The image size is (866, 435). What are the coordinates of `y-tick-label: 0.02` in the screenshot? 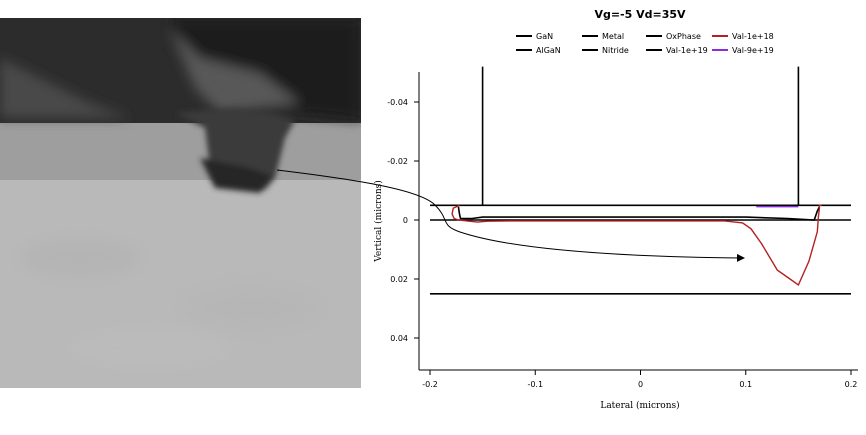 It's located at (399, 279).